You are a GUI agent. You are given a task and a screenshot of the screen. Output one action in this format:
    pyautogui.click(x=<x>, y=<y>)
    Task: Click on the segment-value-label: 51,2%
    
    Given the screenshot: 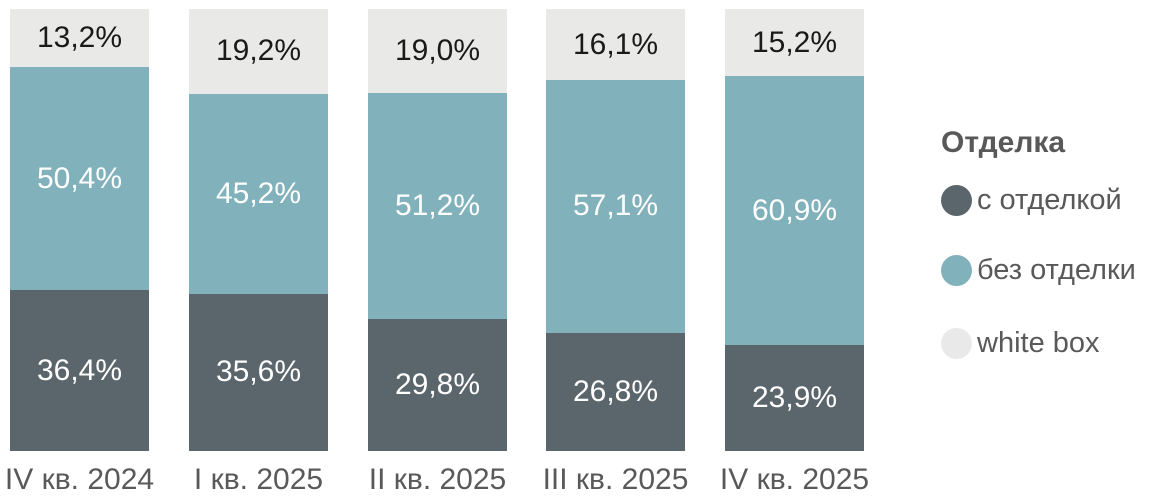 What is the action you would take?
    pyautogui.click(x=437, y=206)
    